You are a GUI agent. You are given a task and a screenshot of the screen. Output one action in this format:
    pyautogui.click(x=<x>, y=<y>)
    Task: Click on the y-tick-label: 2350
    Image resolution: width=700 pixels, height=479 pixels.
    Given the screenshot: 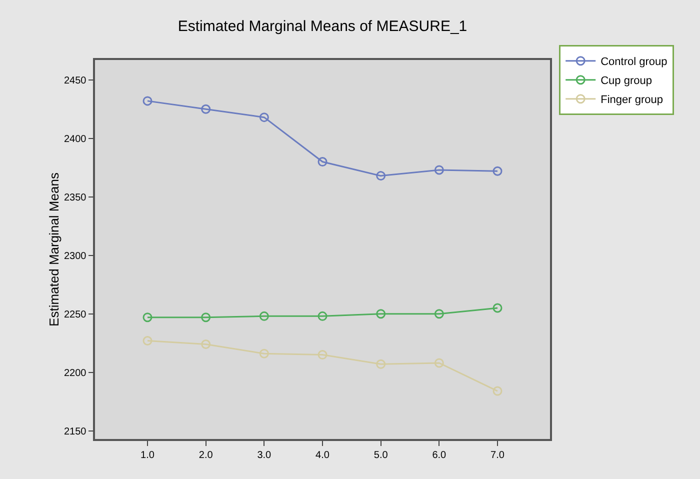 What is the action you would take?
    pyautogui.click(x=75, y=198)
    